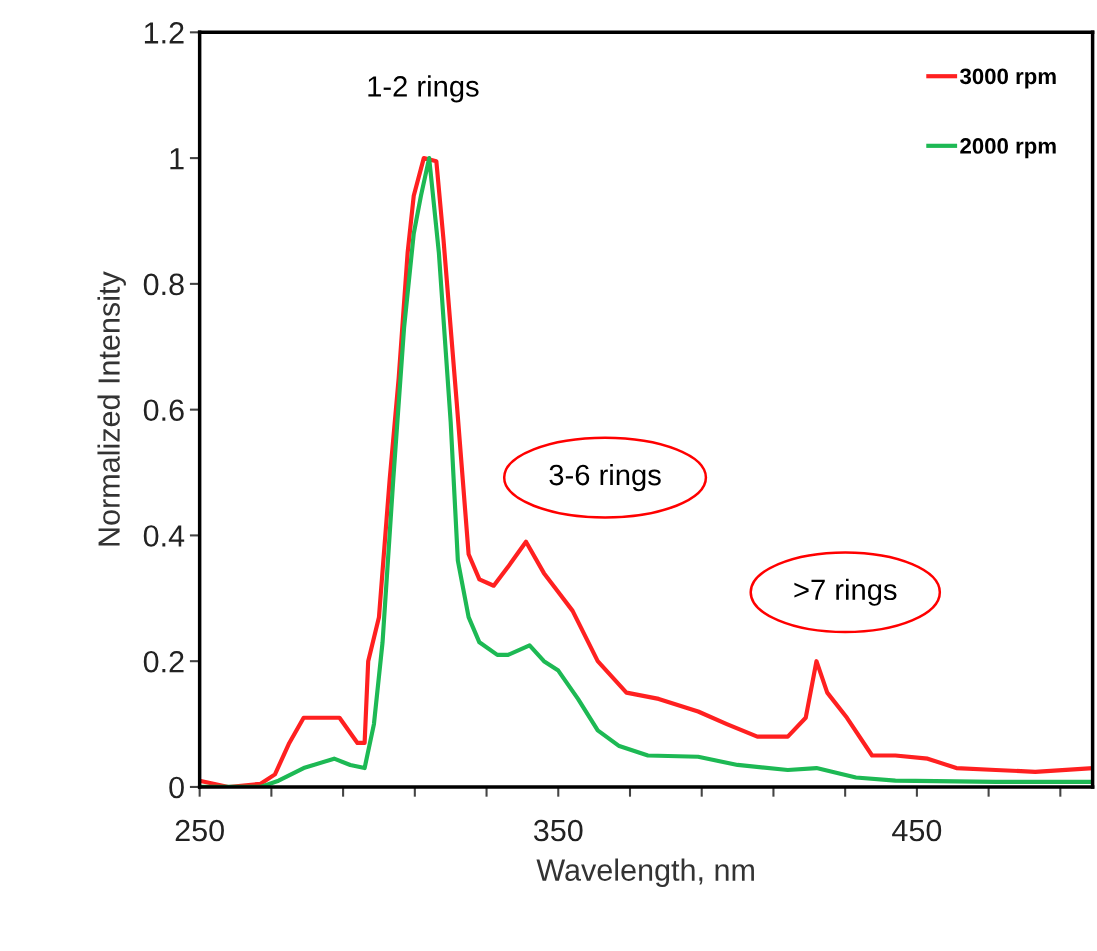  Describe the element at coordinates (111, 408) in the screenshot. I see `y-axis-title: Normalized Intensity` at that location.